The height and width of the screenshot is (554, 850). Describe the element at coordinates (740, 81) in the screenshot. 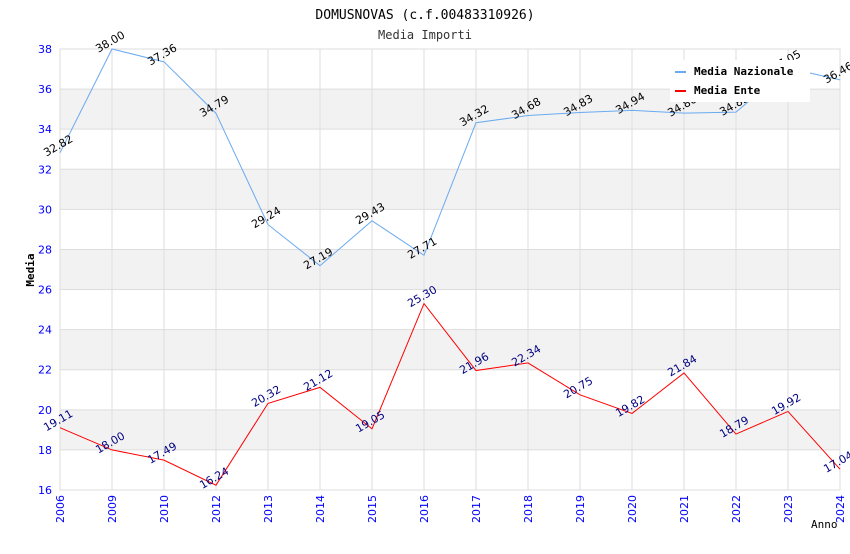

I see `legend-box` at that location.